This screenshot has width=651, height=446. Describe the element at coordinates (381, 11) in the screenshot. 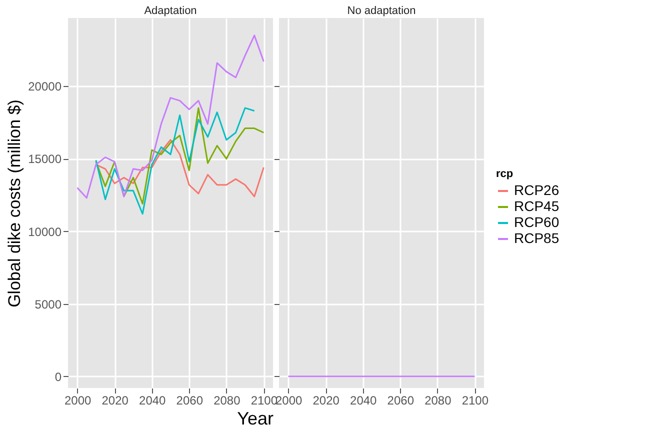

I see `chart-title: No adaptation` at that location.